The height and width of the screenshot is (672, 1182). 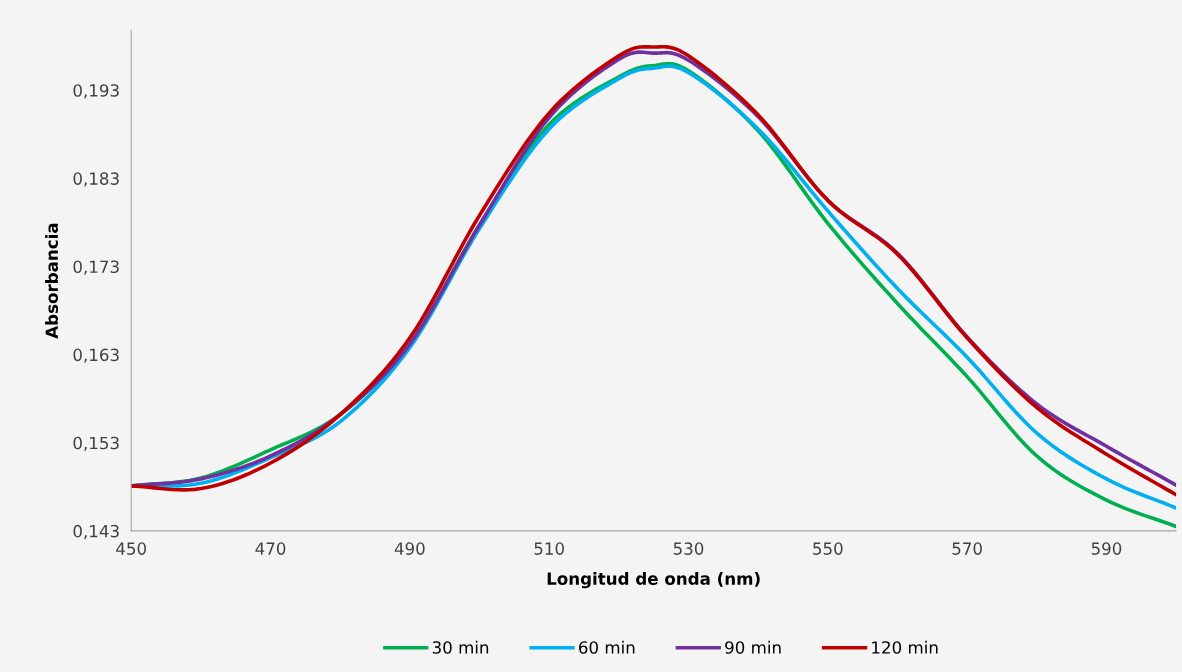 What do you see at coordinates (549, 548) in the screenshot?
I see `x-tick-label: 510` at bounding box center [549, 548].